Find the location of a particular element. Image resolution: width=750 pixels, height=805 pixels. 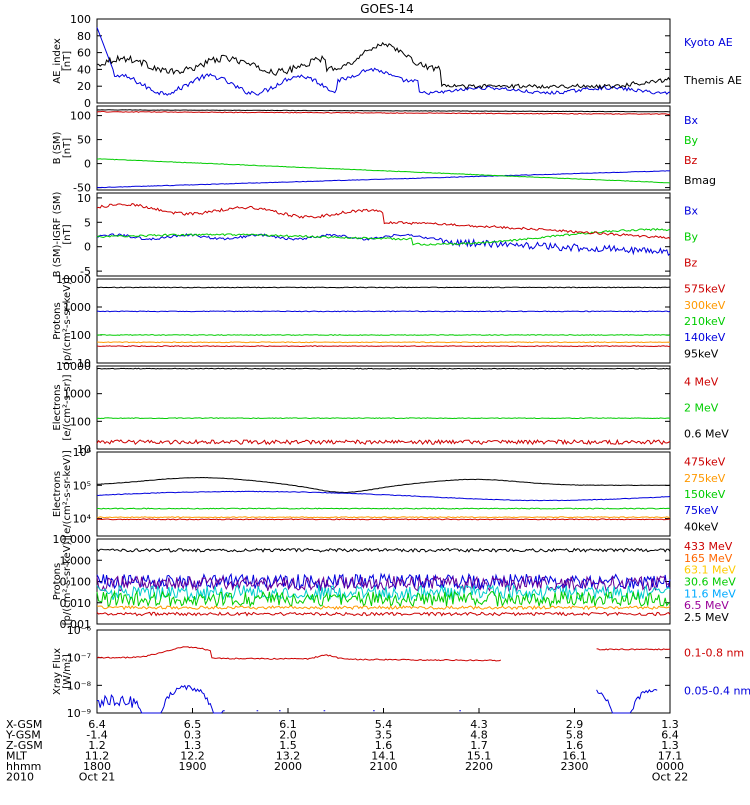

legend-300kev: 300keV is located at coordinates (705, 305).